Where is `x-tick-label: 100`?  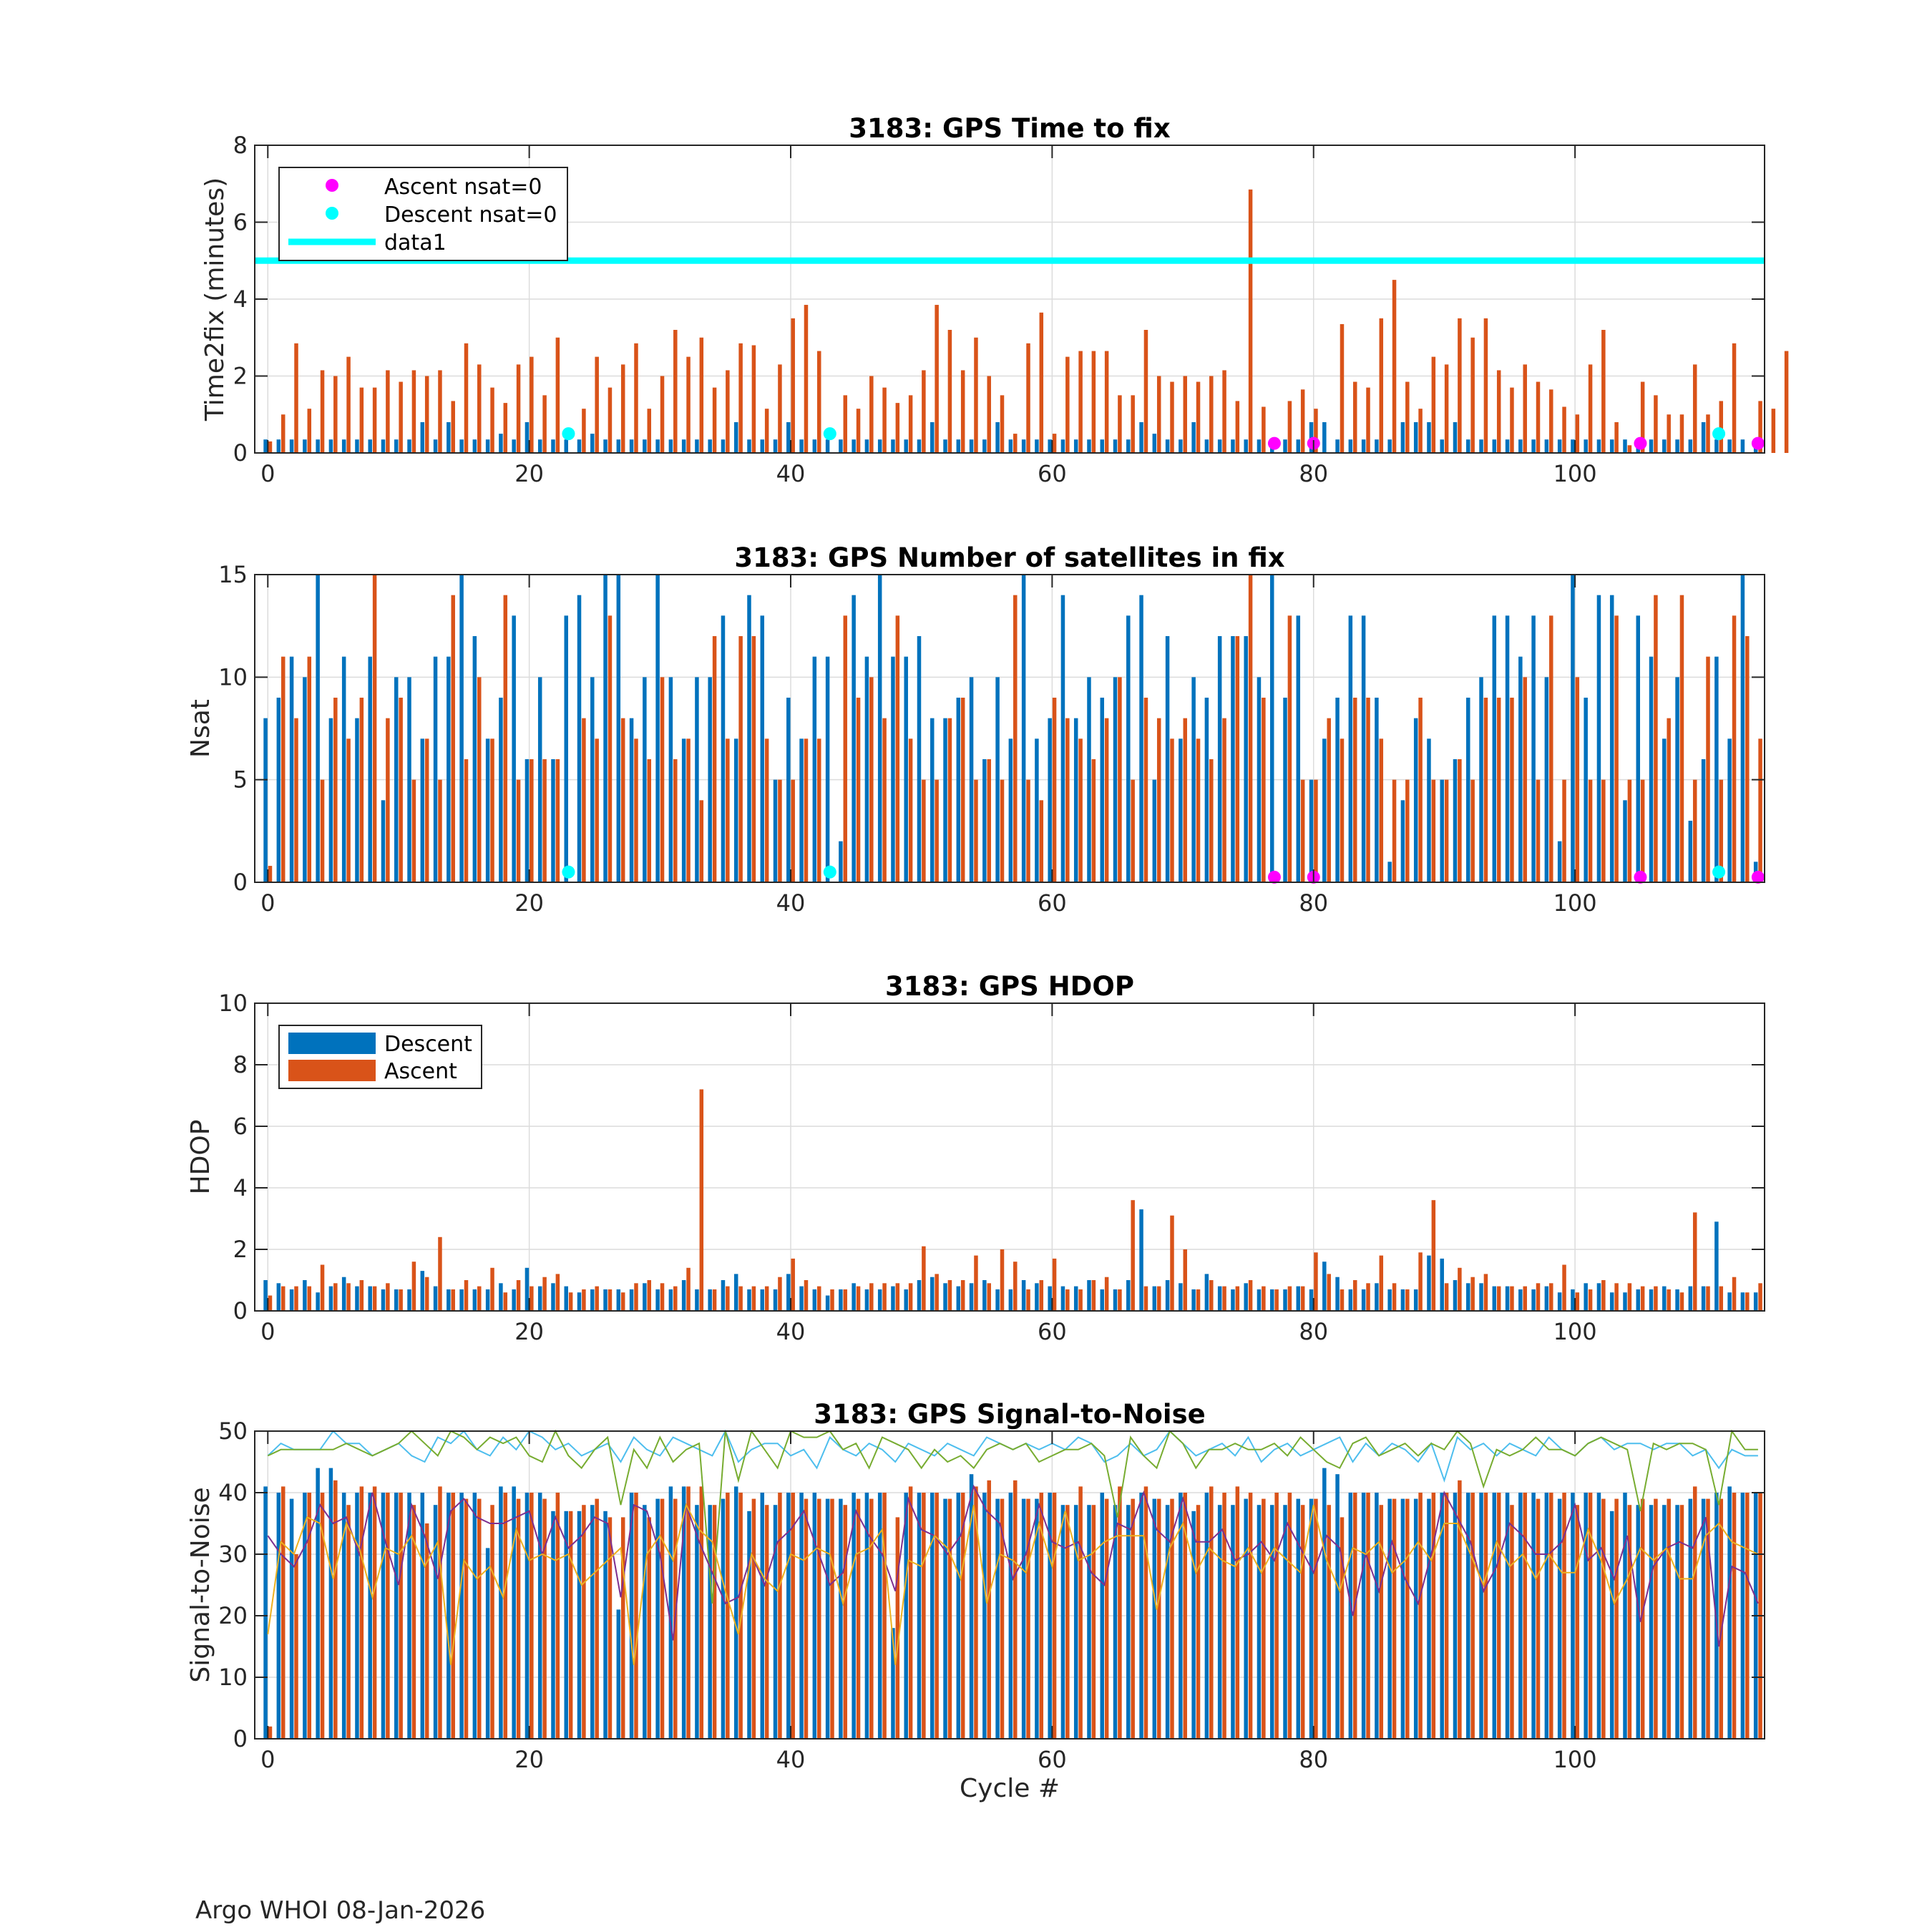
x-tick-label: 100 is located at coordinates (1575, 473).